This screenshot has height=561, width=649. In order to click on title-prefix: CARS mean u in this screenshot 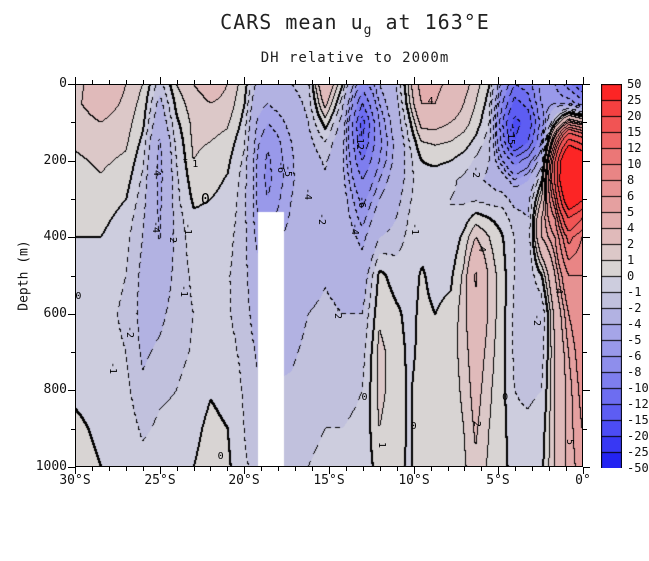, I will do `click(292, 22)`.